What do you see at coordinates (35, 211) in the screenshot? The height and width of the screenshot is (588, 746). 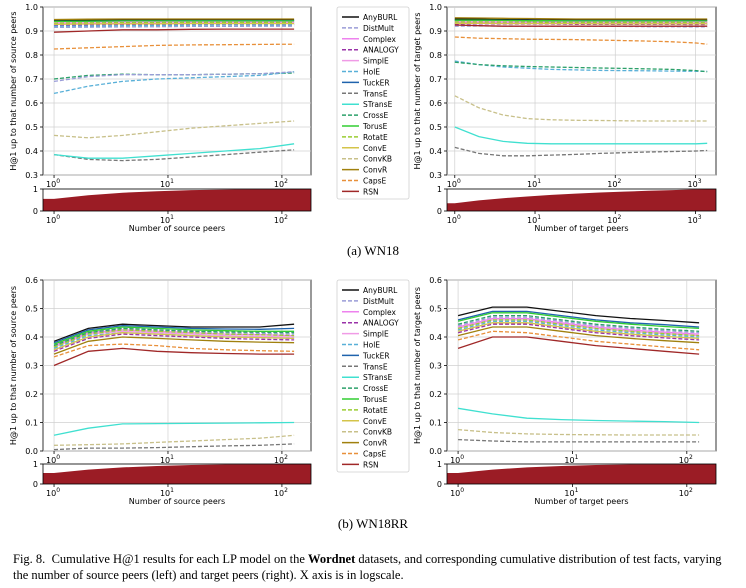 I see `dist-y-tick-label: 0` at bounding box center [35, 211].